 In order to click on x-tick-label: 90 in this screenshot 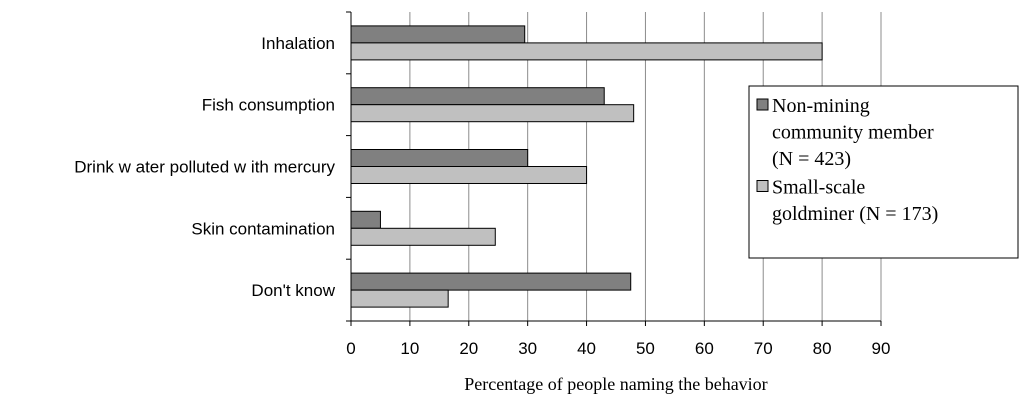, I will do `click(881, 348)`.